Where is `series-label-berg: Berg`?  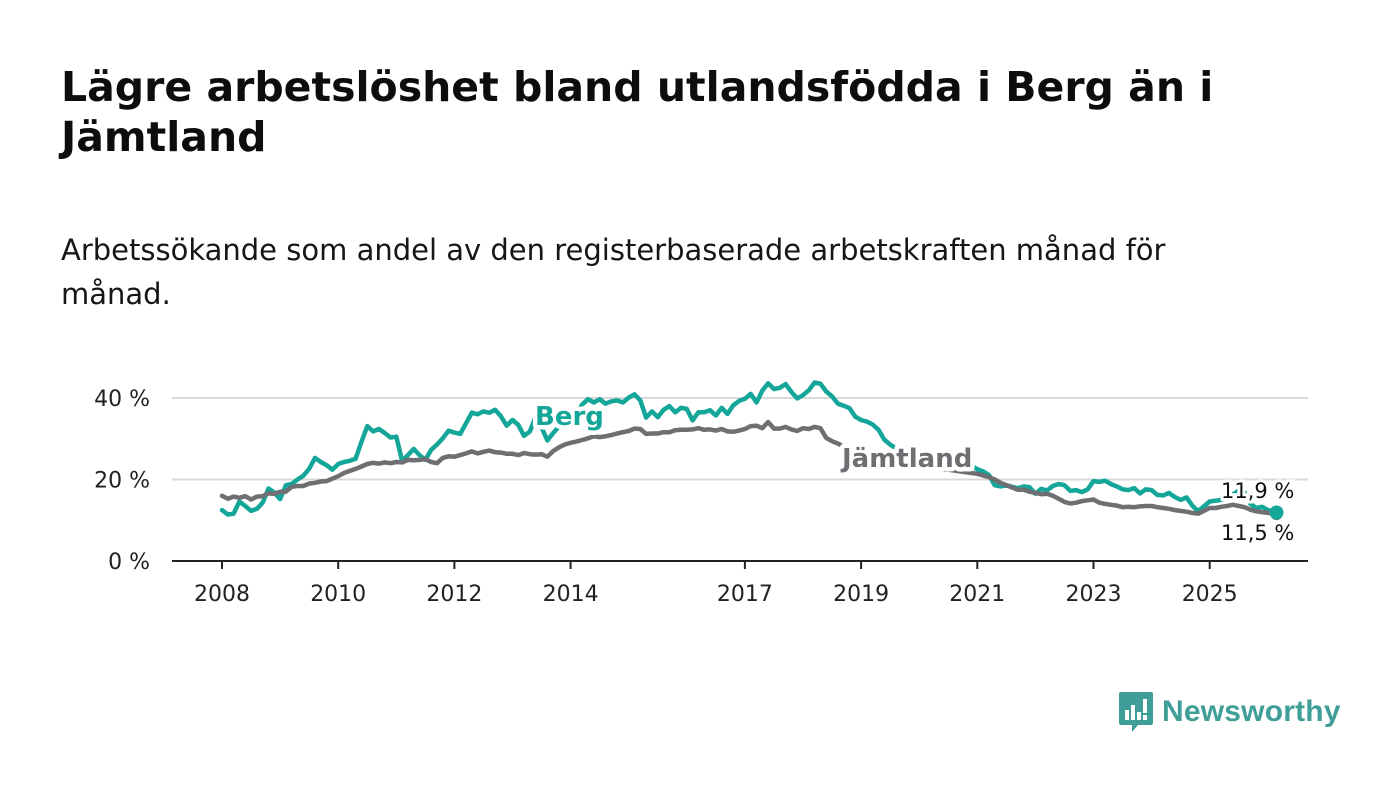 series-label-berg: Berg is located at coordinates (569, 417).